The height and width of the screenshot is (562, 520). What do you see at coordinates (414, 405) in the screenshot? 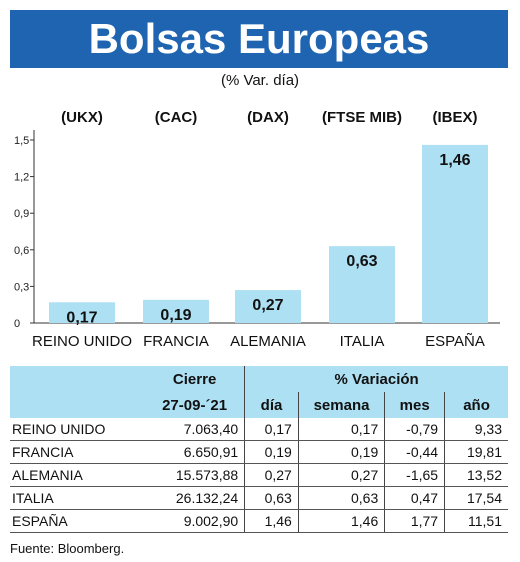
I see `header-mes: mes` at bounding box center [414, 405].